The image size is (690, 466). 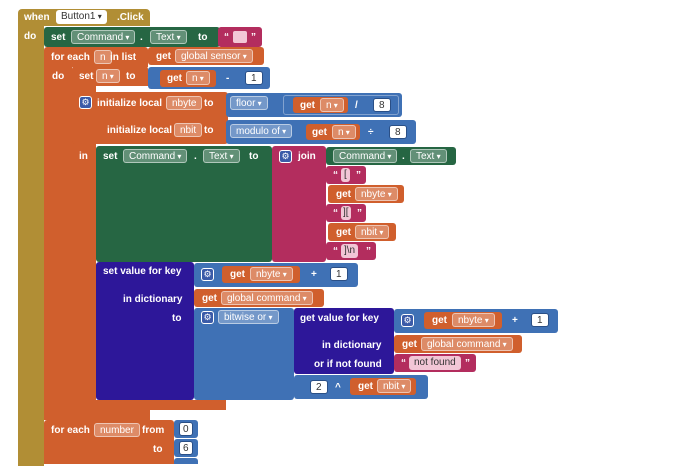 I want to click on quote-close-3: ”, so click(x=359, y=213).